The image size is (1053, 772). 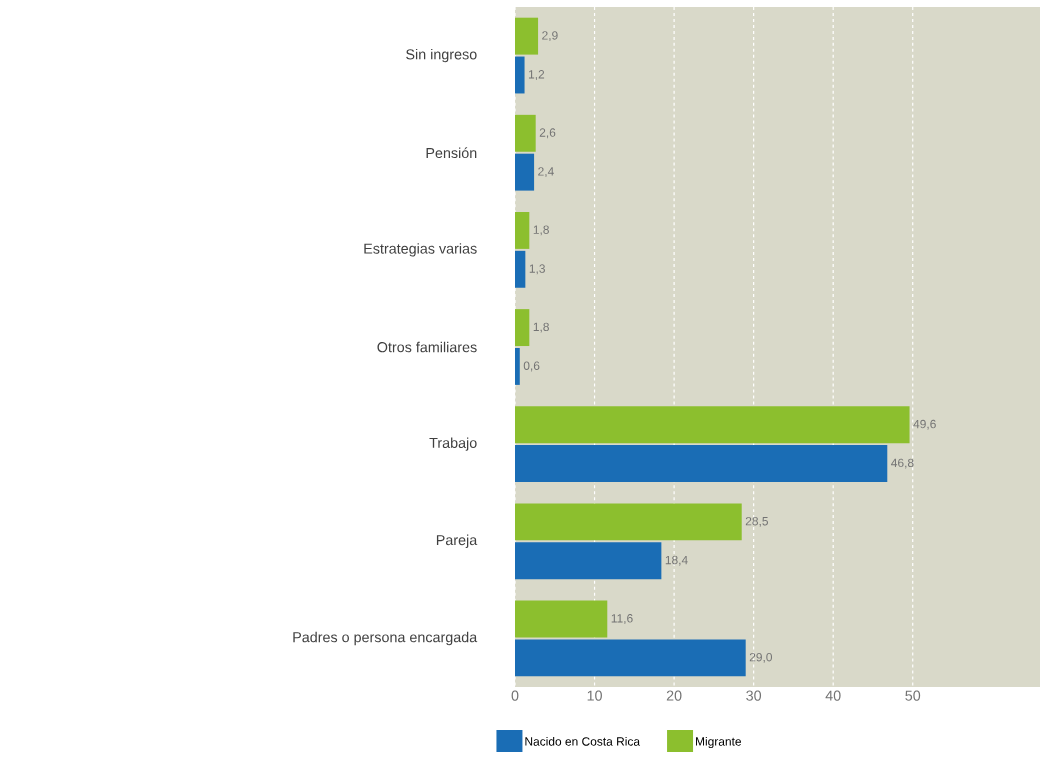 I want to click on x-tick-label: 10, so click(x=594, y=695).